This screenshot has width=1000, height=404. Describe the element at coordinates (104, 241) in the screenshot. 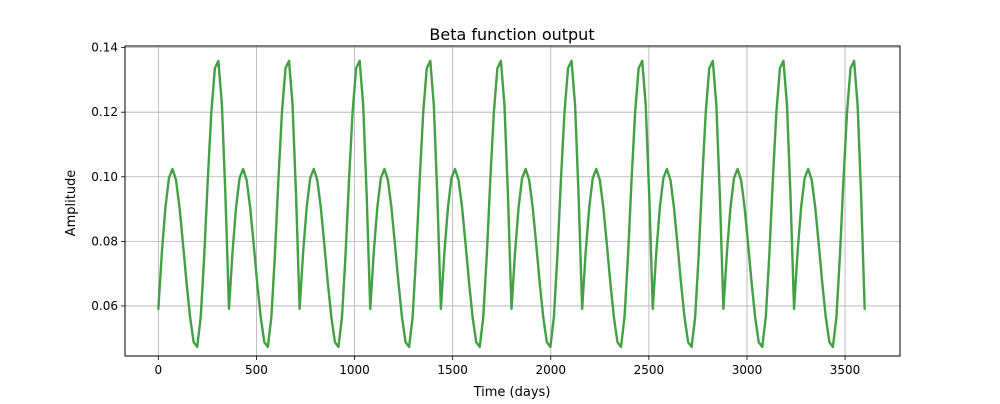

I see `y-tick-label: 0.08` at that location.